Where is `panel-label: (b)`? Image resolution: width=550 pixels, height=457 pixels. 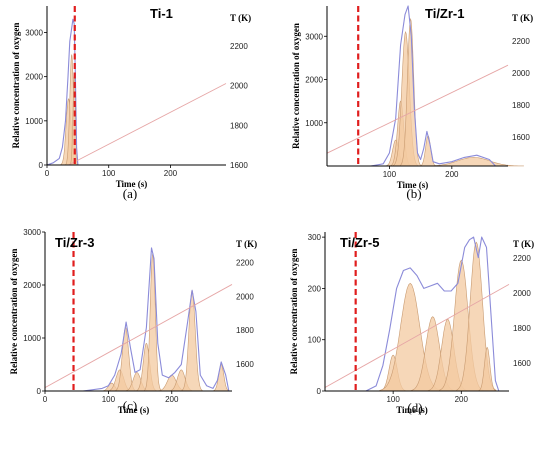
panel-label: (b) is located at coordinates (413, 193).